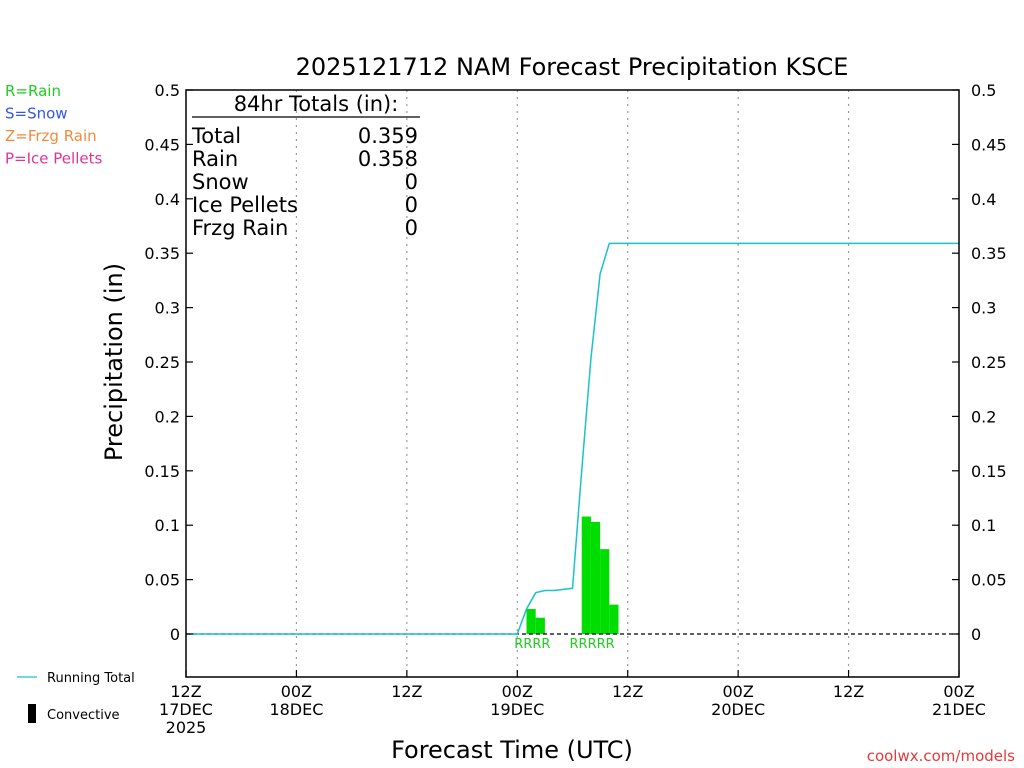  I want to click on totals-row-value-2: 0, so click(411, 182).